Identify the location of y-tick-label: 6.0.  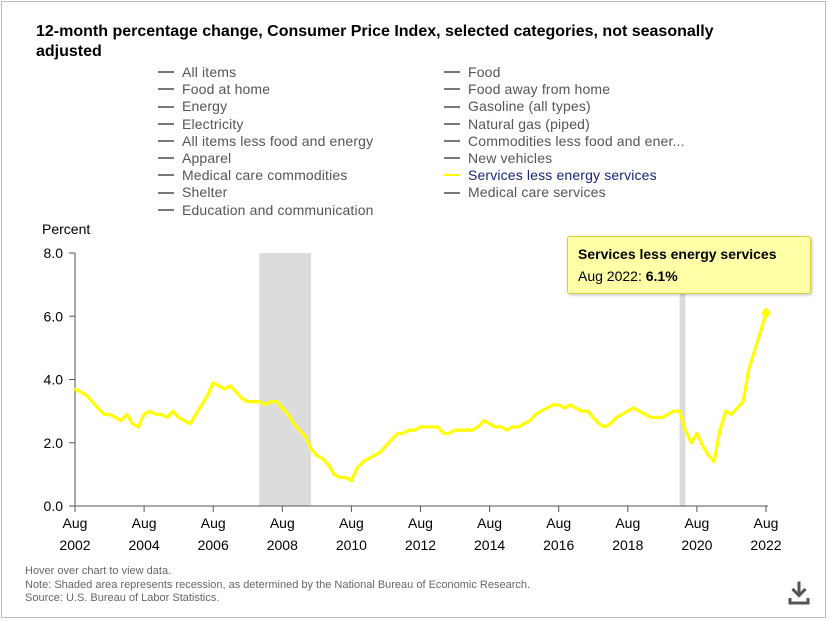
(54, 316).